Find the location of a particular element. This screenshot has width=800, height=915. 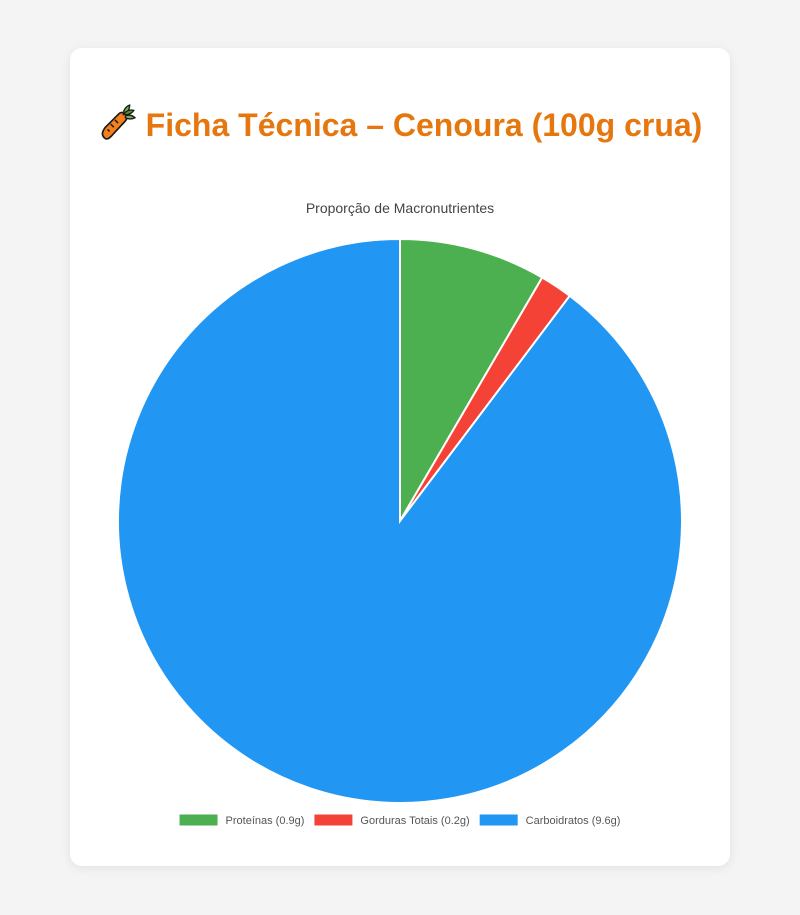

chart-title: Proporção de Macronutrientes is located at coordinates (400, 208).